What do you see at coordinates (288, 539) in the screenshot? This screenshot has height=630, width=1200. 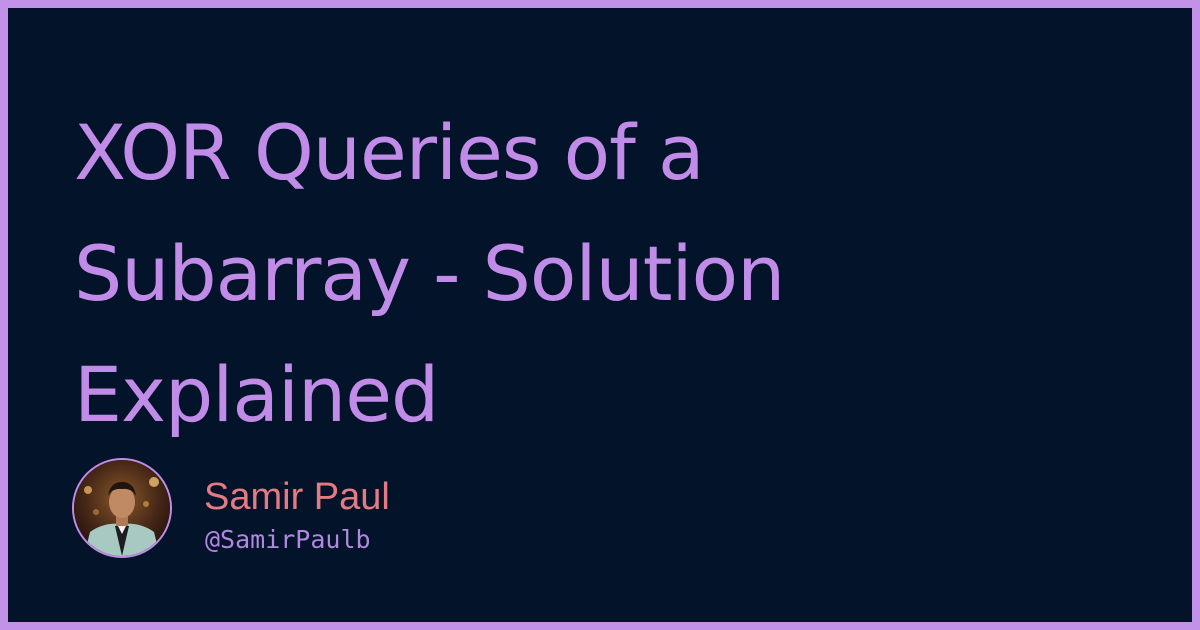 I see `author-handle: @SamirPaulb` at bounding box center [288, 539].